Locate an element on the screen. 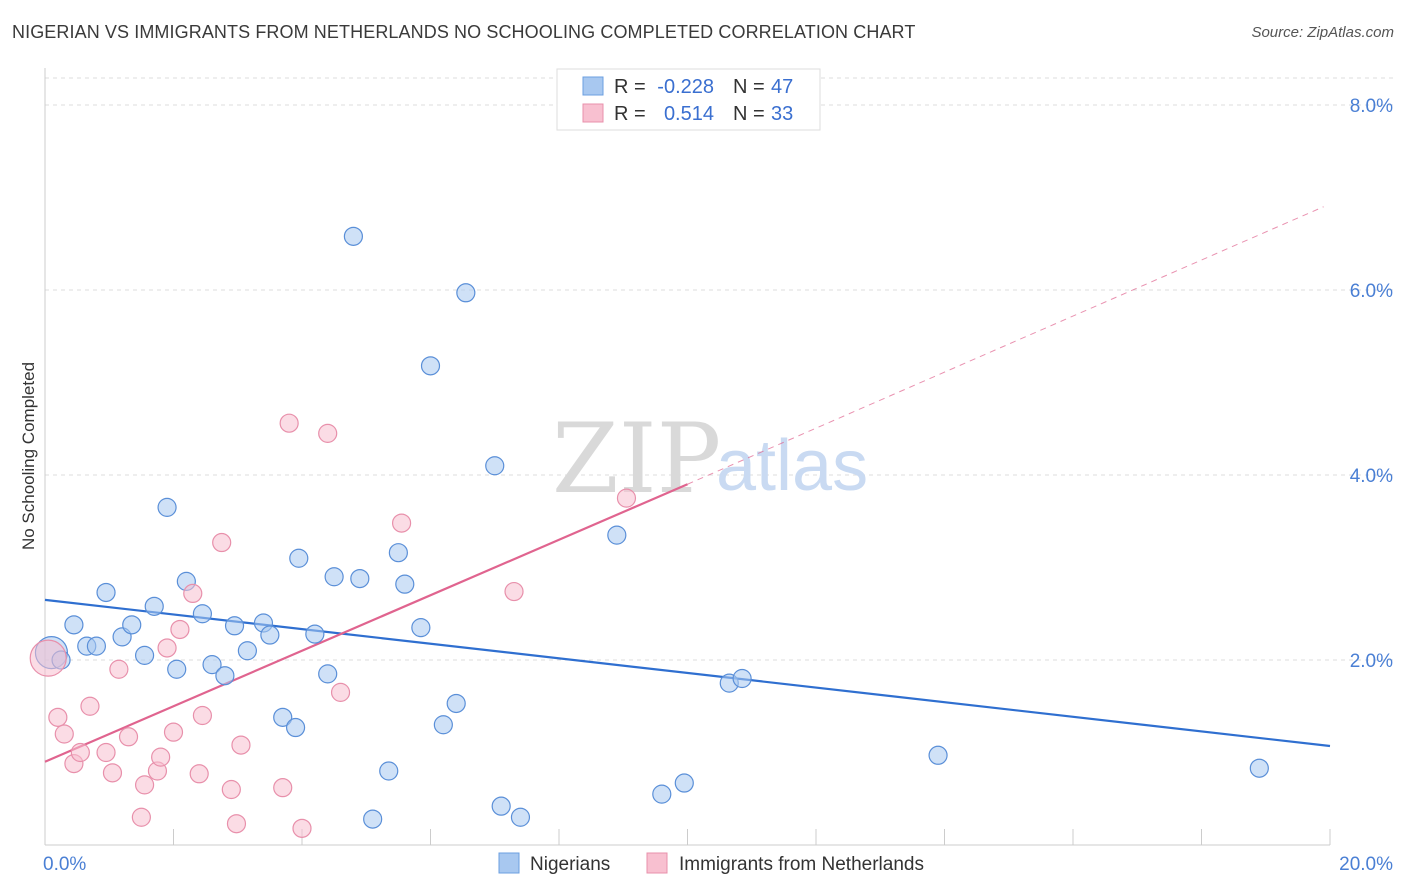 The width and height of the screenshot is (1406, 892). legend-r-value: 0.514 is located at coordinates (689, 114).